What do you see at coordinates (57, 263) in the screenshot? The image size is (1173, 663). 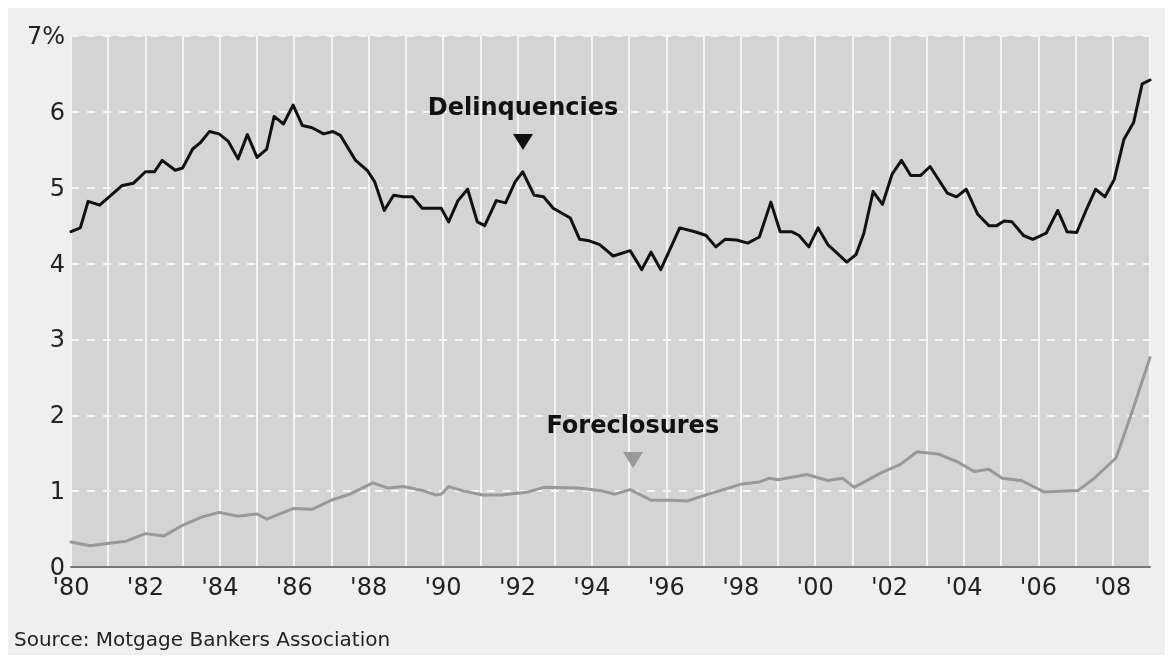 I see `y-tick-label: 4` at bounding box center [57, 263].